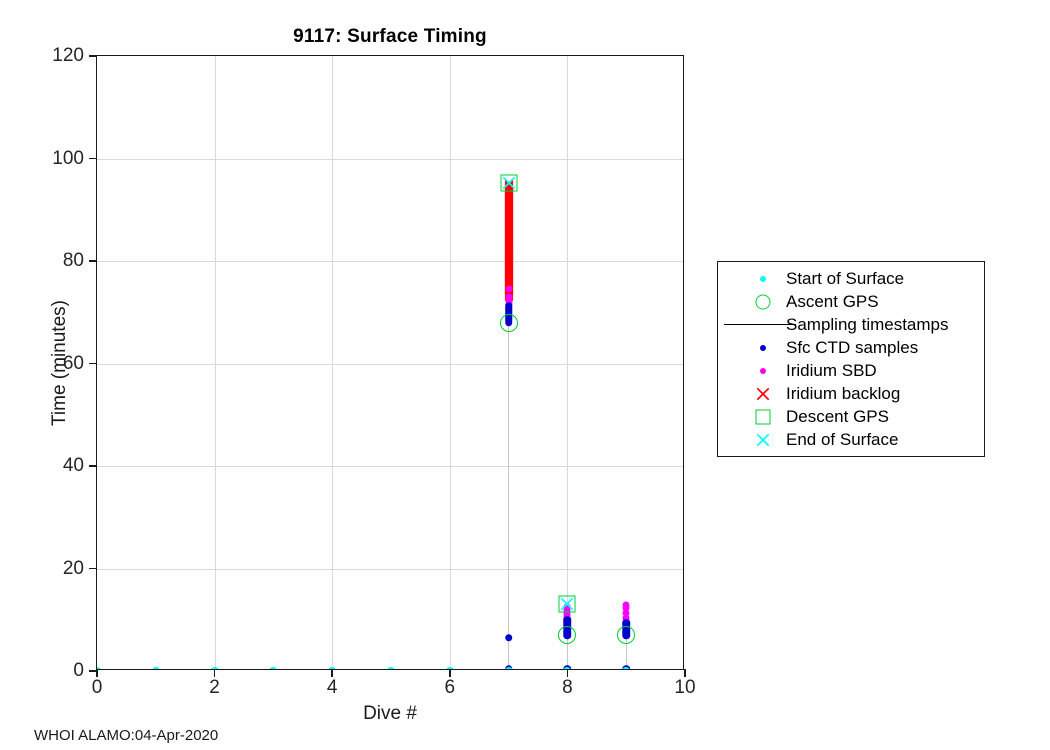  Describe the element at coordinates (332, 687) in the screenshot. I see `x-axis-tick-label: 4` at that location.